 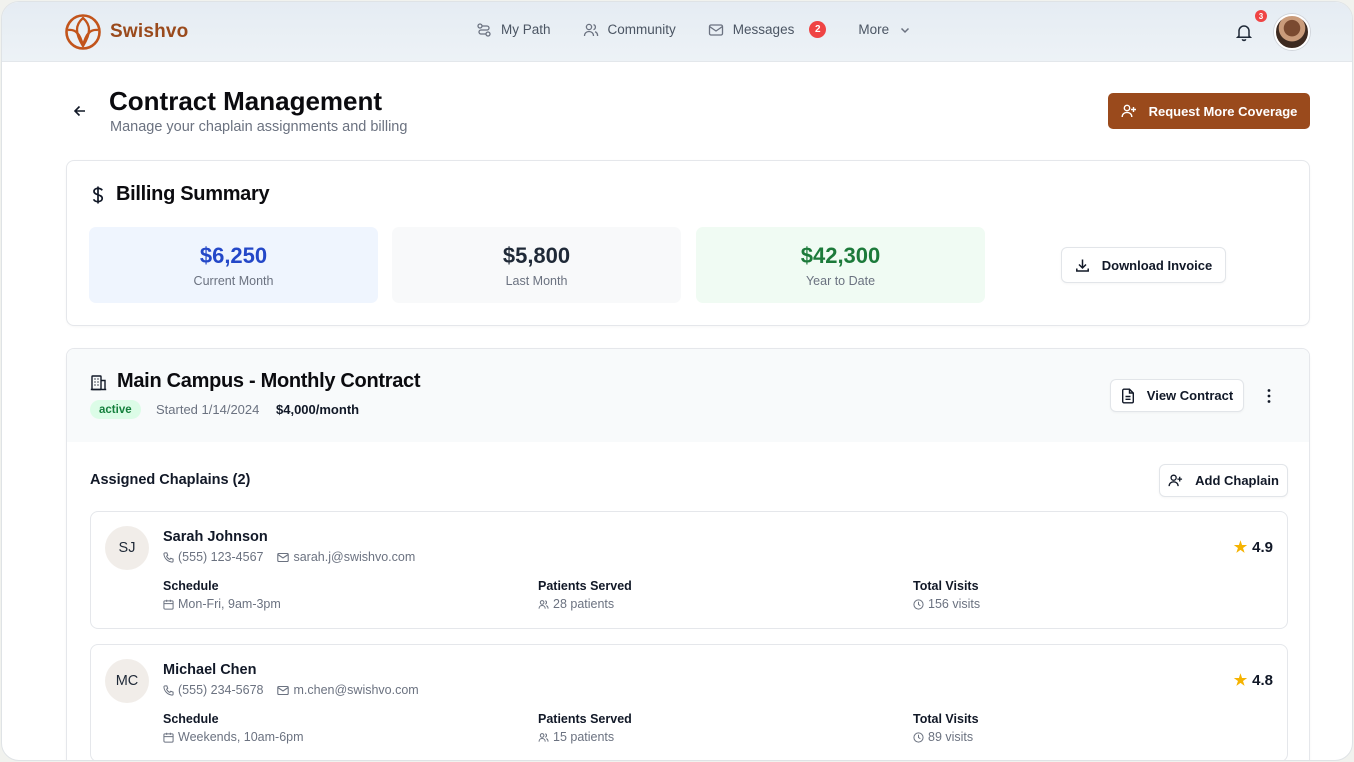 I want to click on download-invoice-button: Download Invoice, so click(x=1143, y=265).